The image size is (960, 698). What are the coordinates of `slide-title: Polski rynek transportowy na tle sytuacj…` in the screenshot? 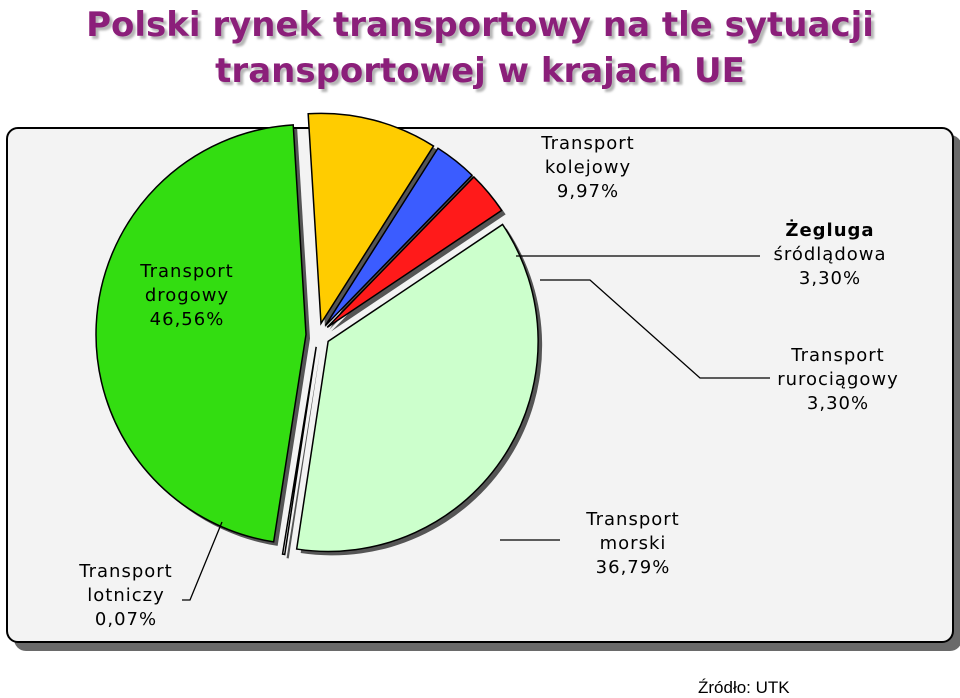 It's located at (480, 48).